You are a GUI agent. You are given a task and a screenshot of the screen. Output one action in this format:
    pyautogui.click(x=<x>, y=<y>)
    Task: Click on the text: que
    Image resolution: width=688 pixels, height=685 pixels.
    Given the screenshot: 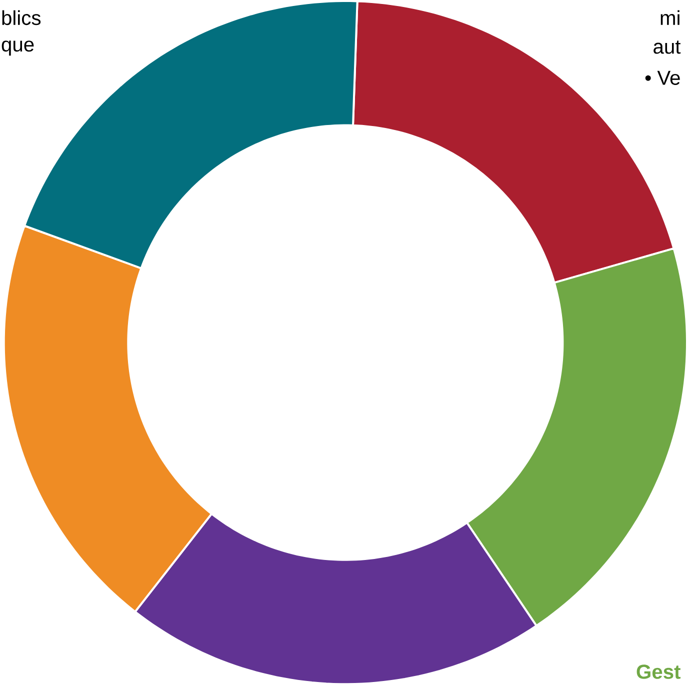 What is the action you would take?
    pyautogui.click(x=18, y=48)
    